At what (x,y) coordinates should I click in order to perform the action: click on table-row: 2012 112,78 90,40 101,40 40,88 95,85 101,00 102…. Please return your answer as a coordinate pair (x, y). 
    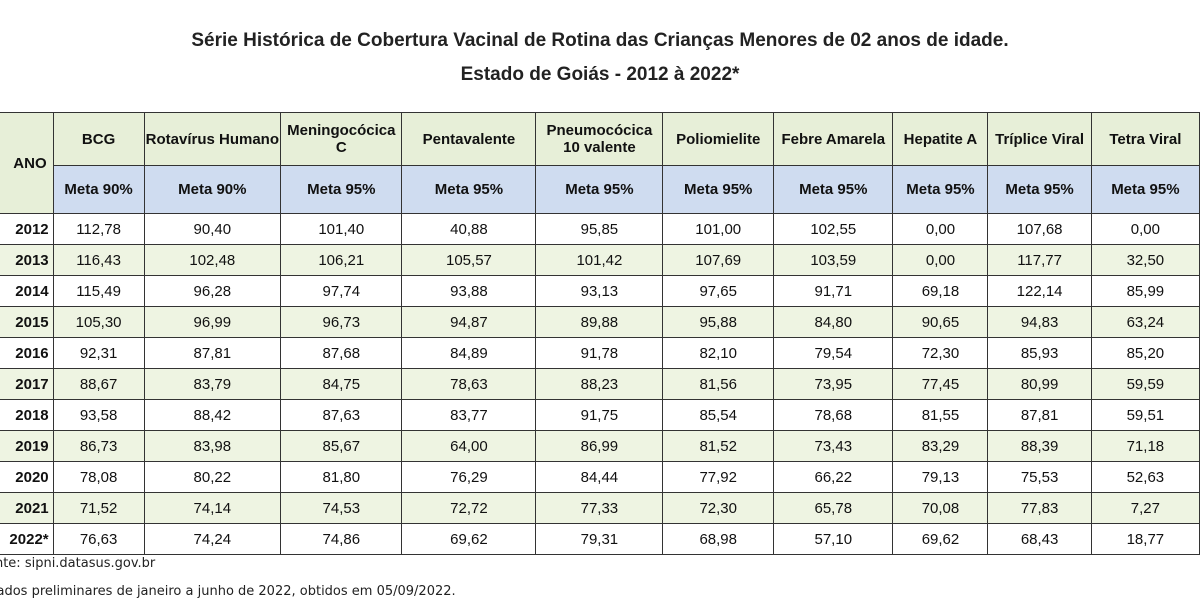
    Looking at the image, I should click on (600, 229).